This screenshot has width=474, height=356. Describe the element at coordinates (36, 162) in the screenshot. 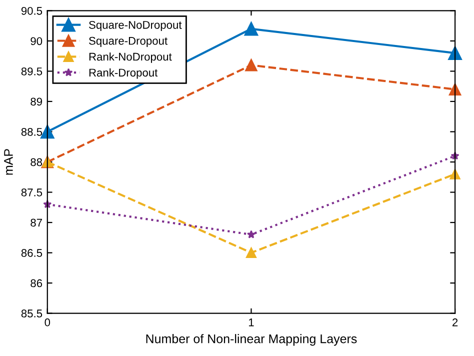

I see `y-tick-label: 88` at that location.